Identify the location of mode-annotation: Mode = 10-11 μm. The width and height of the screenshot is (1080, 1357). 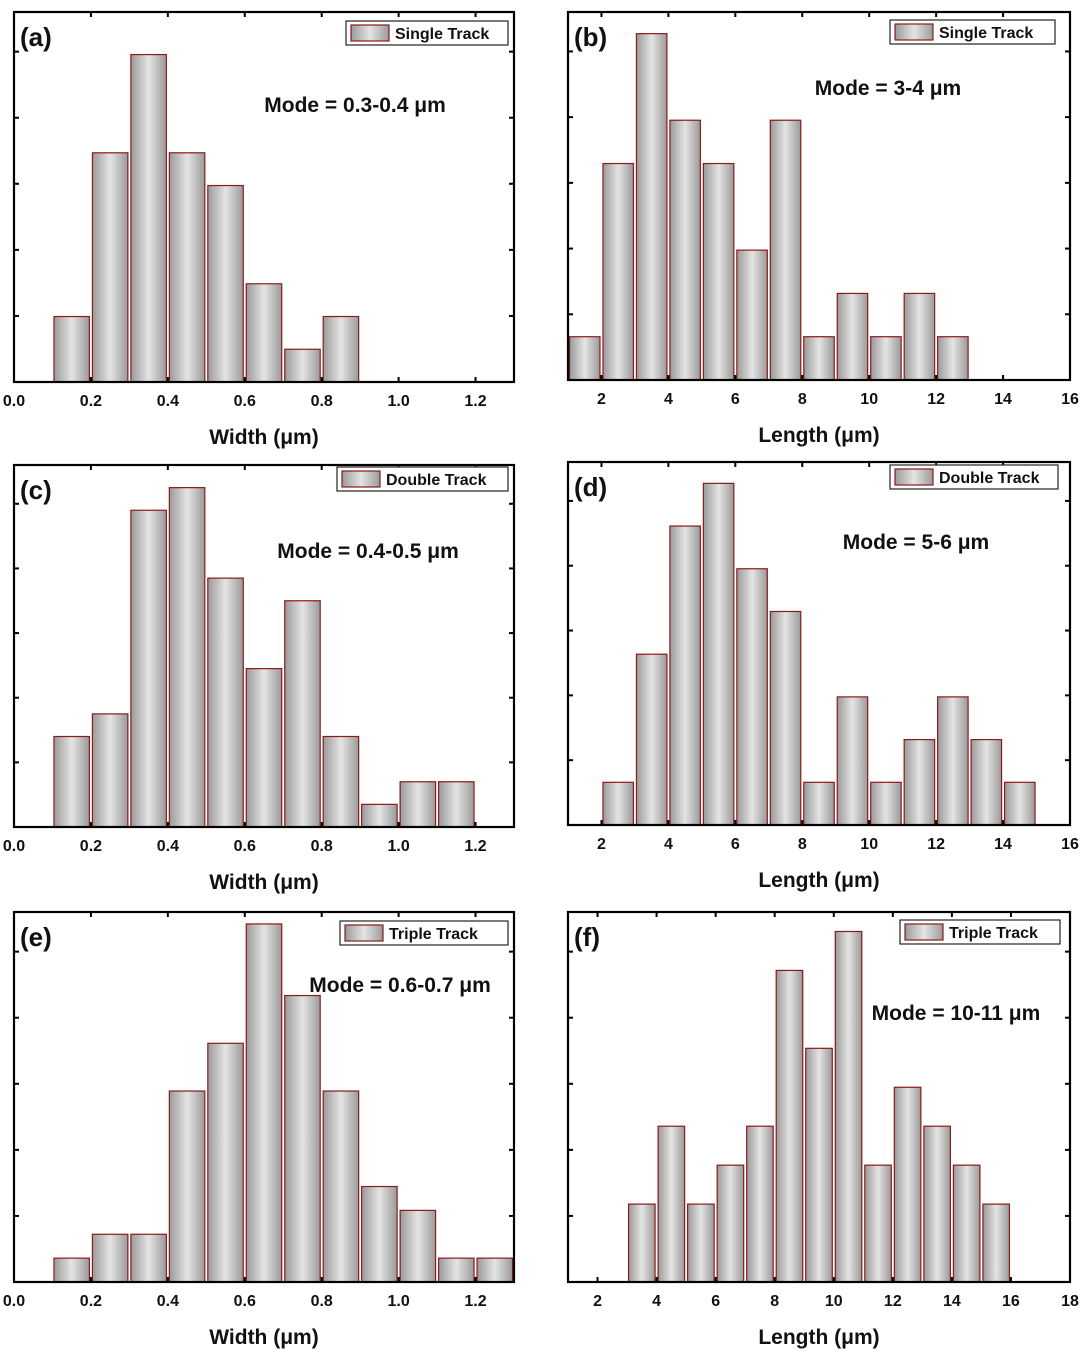
(956, 1013).